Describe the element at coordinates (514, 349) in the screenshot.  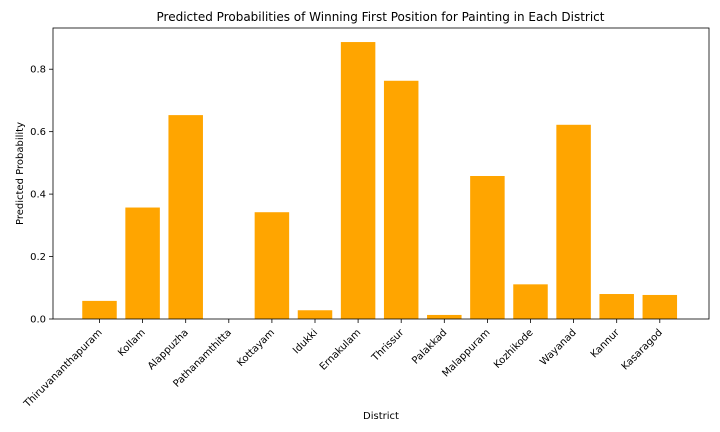
I see `x-tick-label: Kozhikode` at that location.